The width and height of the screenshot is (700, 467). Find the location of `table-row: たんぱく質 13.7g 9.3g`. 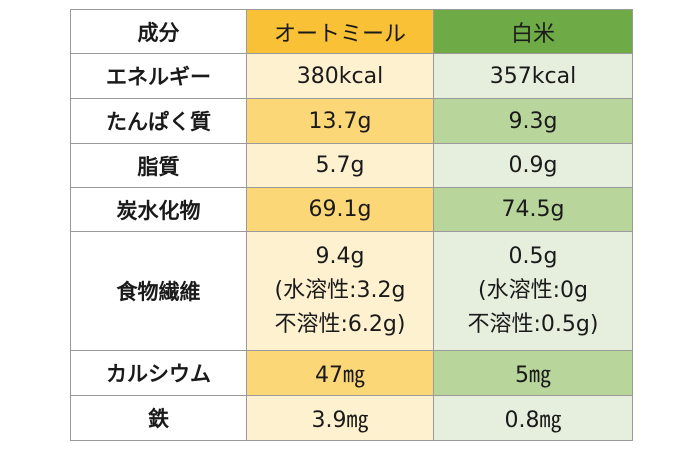

table-row: たんぱく質 13.7g 9.3g is located at coordinates (351, 121).